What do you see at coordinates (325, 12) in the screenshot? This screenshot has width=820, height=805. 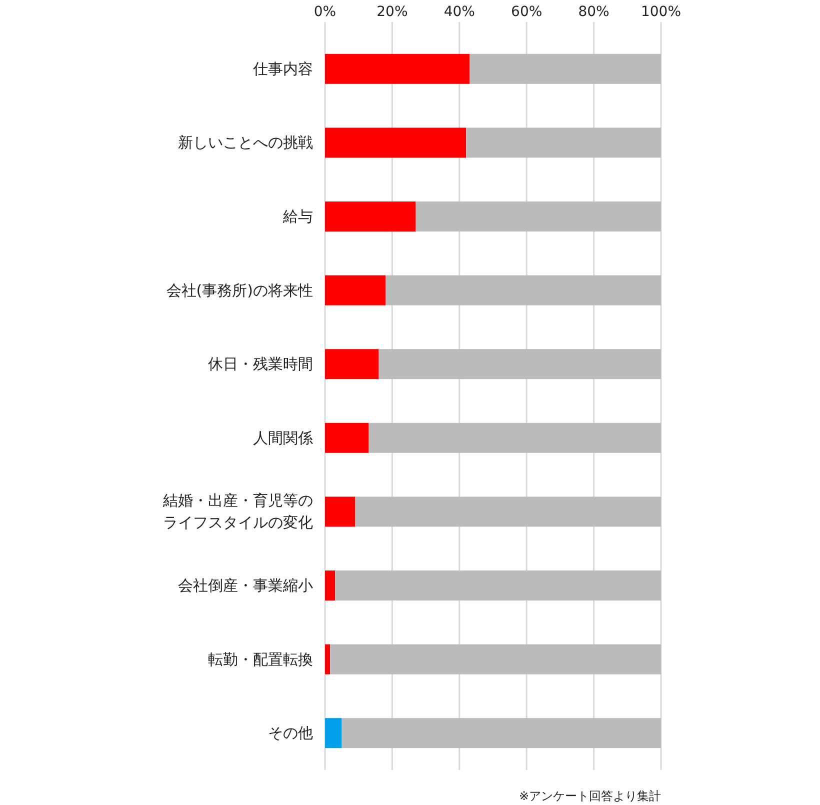 I see `x-tick-label: 0%` at bounding box center [325, 12].